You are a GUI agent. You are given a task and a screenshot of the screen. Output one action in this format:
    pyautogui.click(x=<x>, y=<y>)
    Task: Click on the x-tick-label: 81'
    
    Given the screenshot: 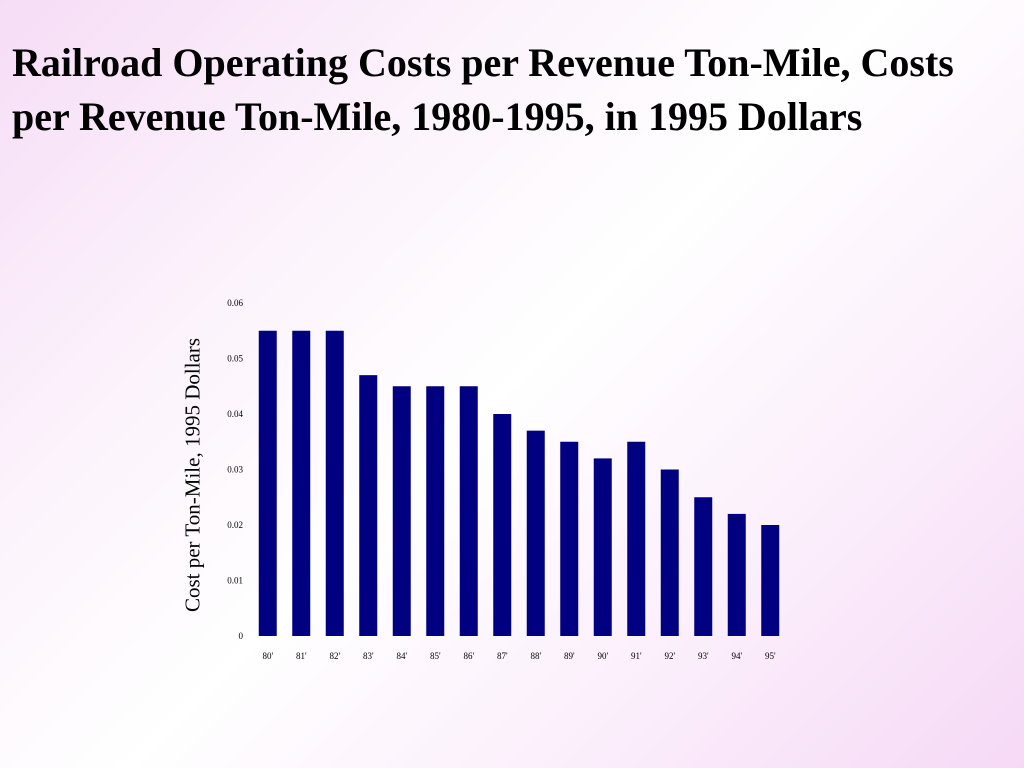 What is the action you would take?
    pyautogui.click(x=301, y=656)
    